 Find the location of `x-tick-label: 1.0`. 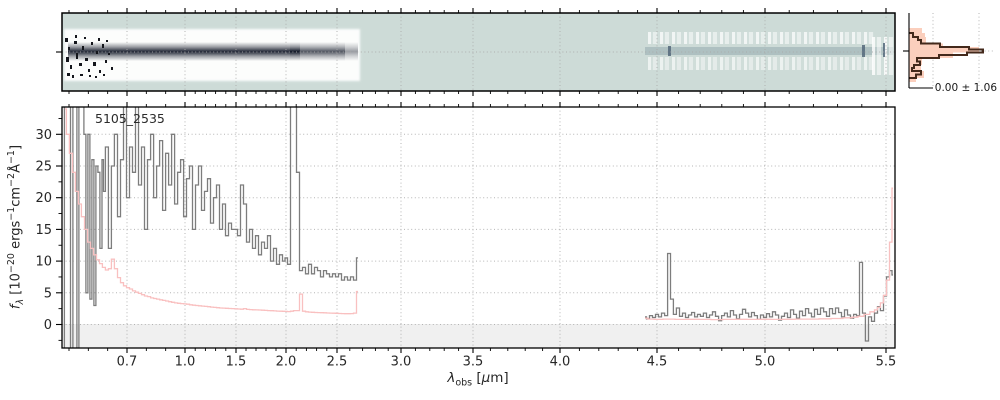

x-tick-label: 1.0 is located at coordinates (185, 362).